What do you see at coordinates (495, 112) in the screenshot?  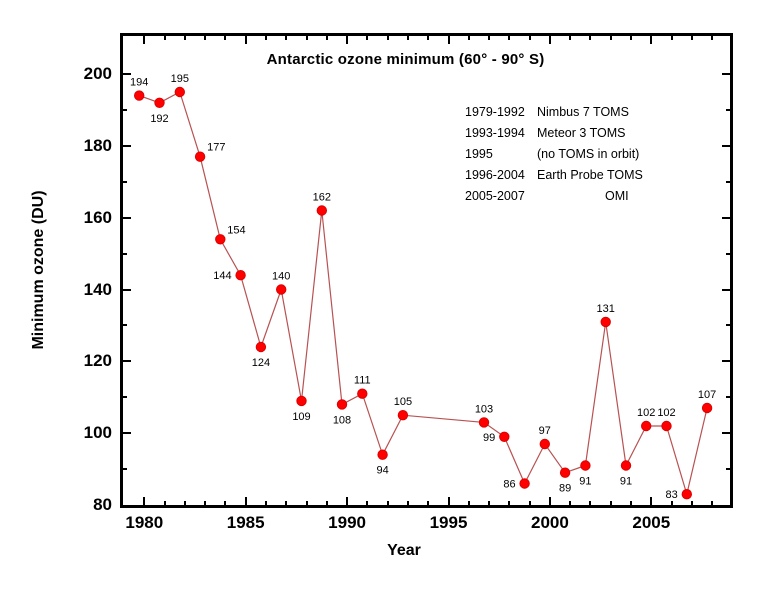 I see `legend-range: 1979-1992` at bounding box center [495, 112].